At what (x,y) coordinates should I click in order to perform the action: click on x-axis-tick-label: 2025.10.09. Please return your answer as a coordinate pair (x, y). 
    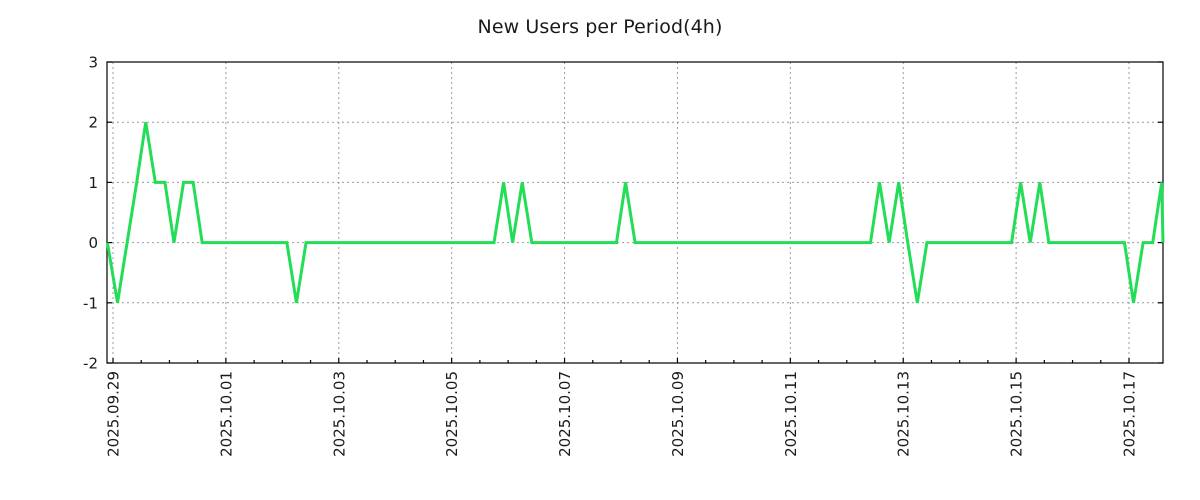
    Looking at the image, I should click on (678, 414).